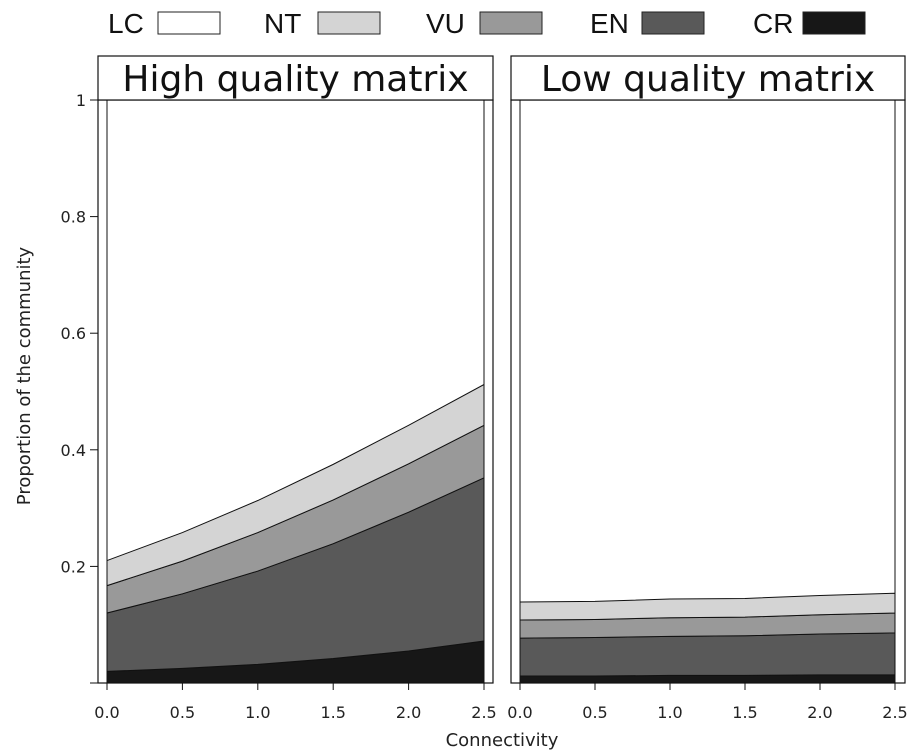 The height and width of the screenshot is (752, 907). Describe the element at coordinates (773, 23) in the screenshot. I see `legend-label-cr: CR` at that location.